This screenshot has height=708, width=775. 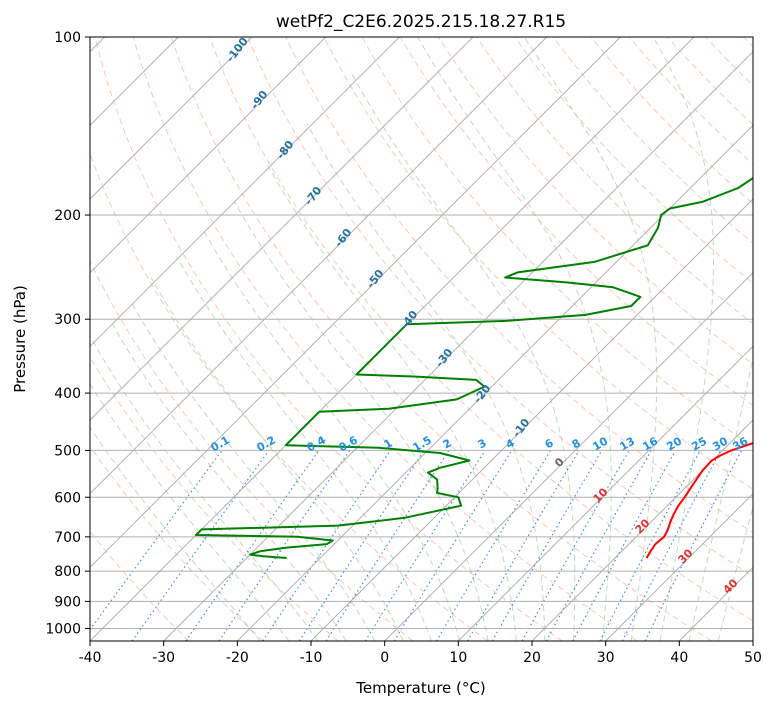 What do you see at coordinates (311, 658) in the screenshot?
I see `x-tick-label: -10` at bounding box center [311, 658].